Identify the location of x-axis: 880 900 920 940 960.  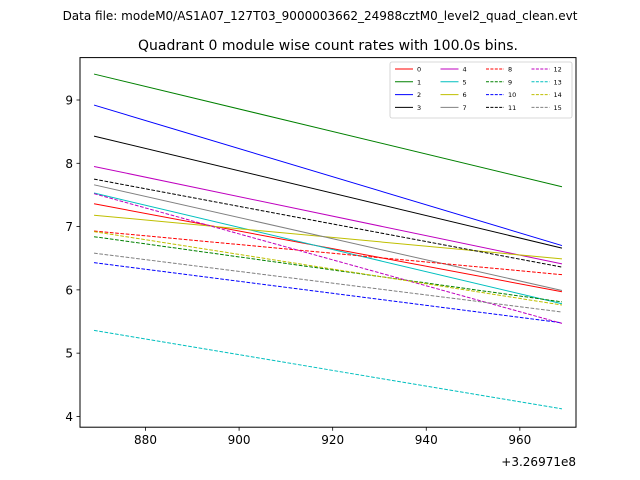
(332, 437).